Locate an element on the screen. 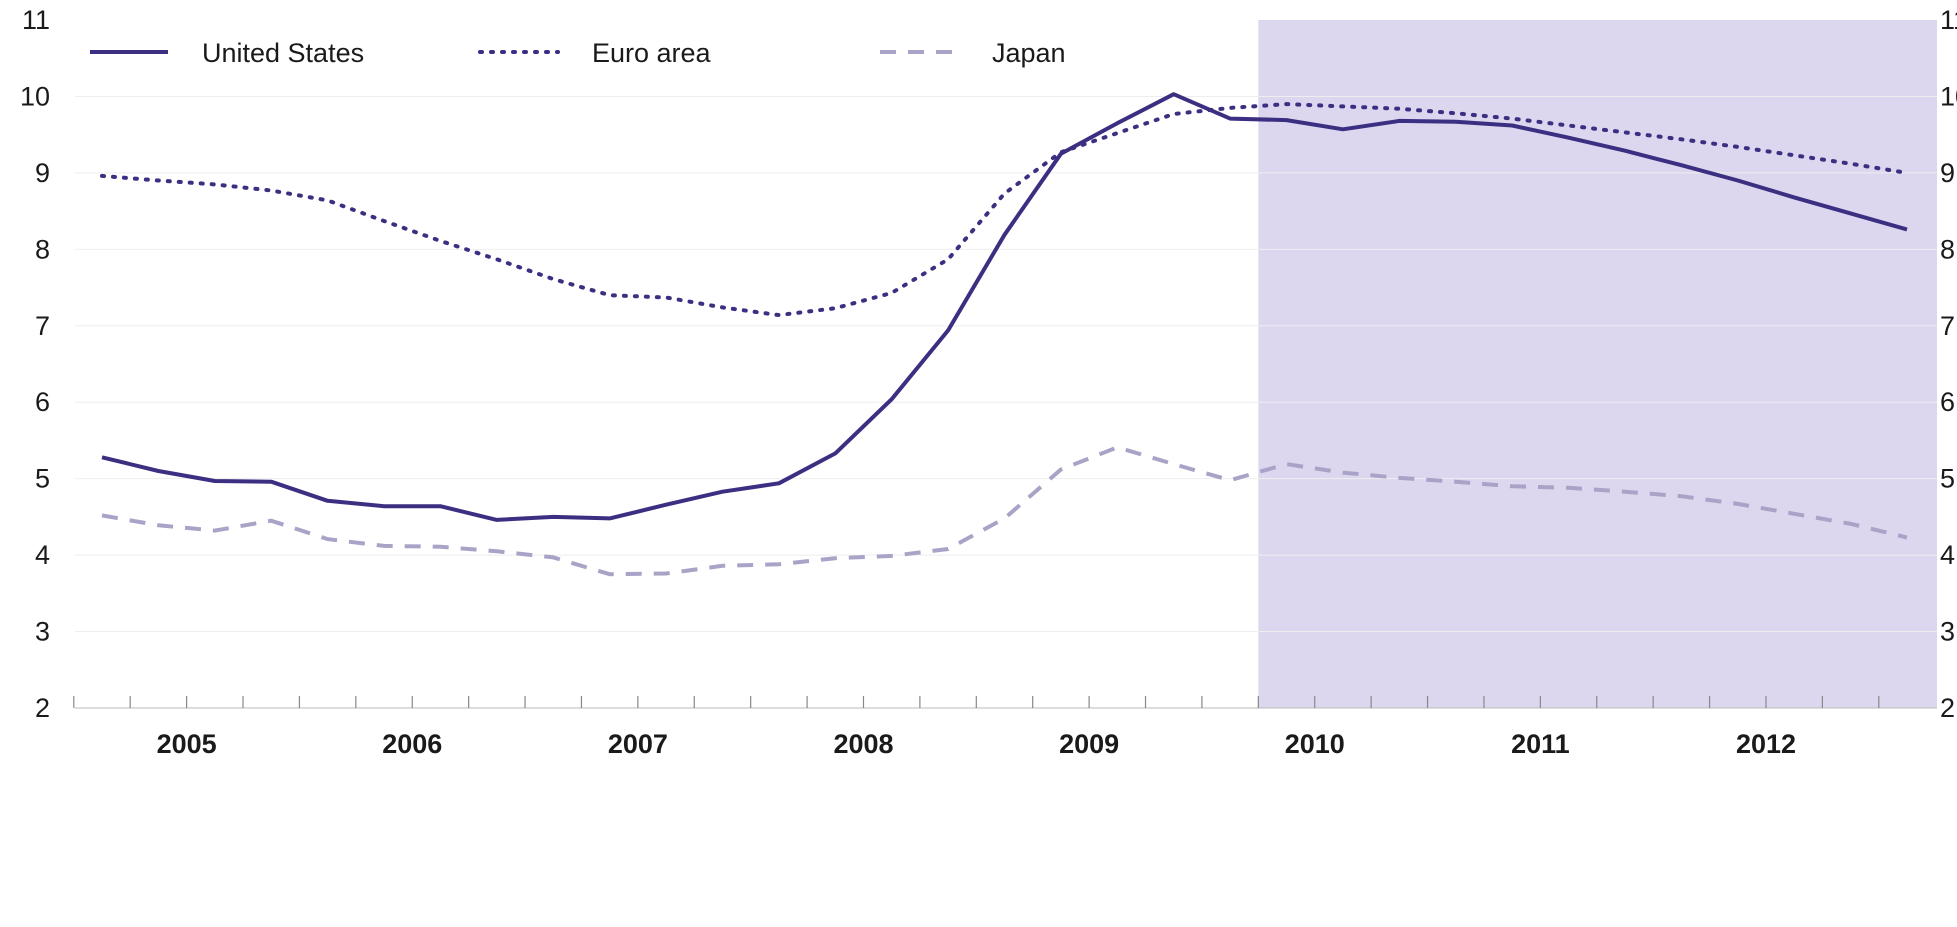 The height and width of the screenshot is (927, 1957). y-tick-label-left: 10 is located at coordinates (35, 96).